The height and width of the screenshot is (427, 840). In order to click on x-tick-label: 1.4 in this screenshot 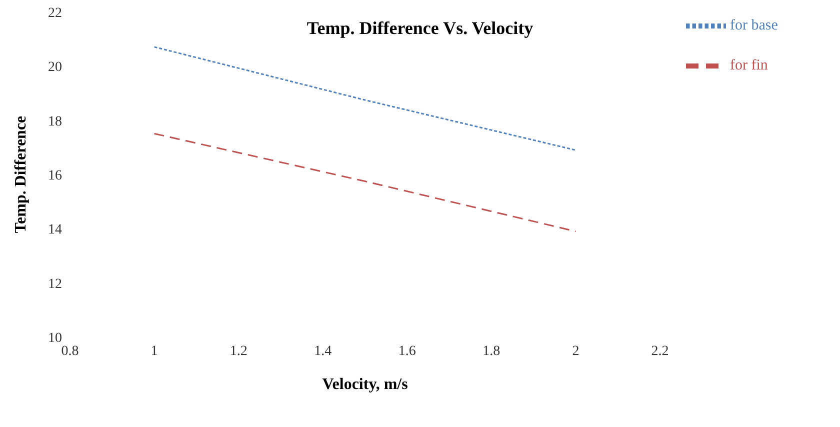, I will do `click(323, 351)`.